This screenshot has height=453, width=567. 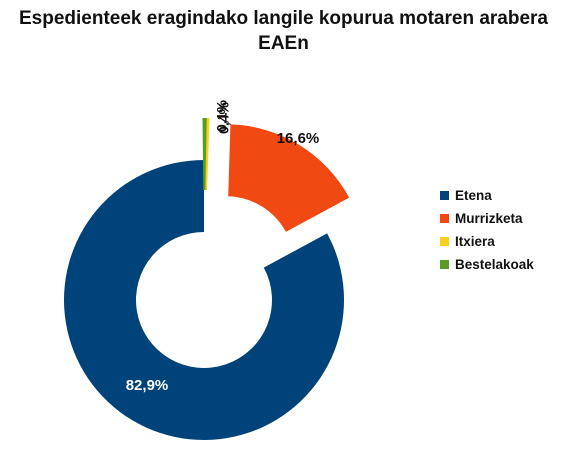 What do you see at coordinates (147, 385) in the screenshot?
I see `data-label-etena: 82,9%` at bounding box center [147, 385].